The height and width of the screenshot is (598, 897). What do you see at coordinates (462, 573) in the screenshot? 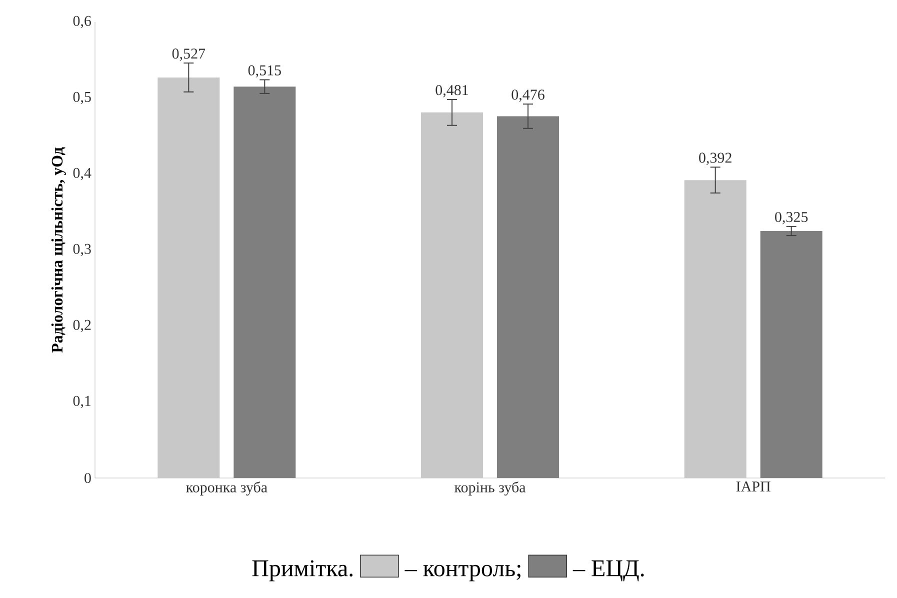
I see `legend-label: – контроль;` at bounding box center [462, 573].